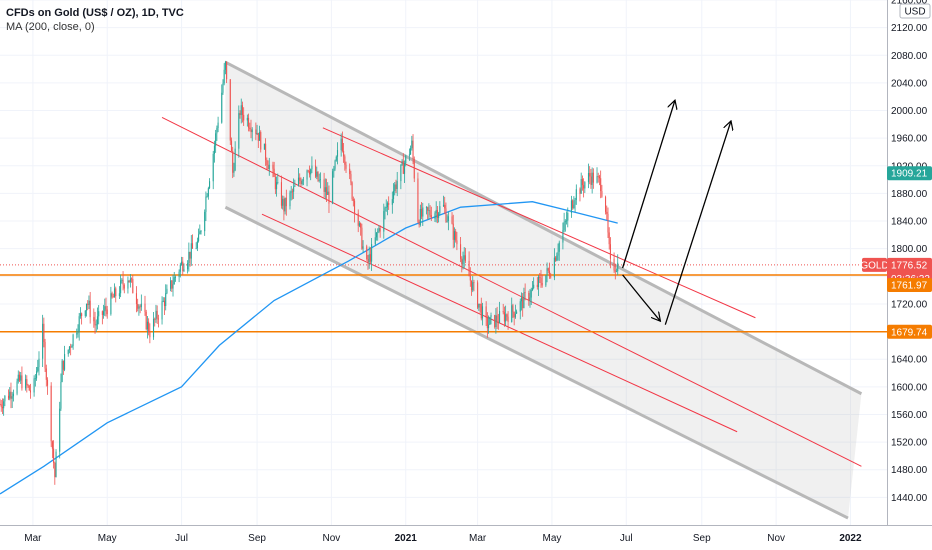  I want to click on price-tick-label: 1440.00, so click(909, 498).